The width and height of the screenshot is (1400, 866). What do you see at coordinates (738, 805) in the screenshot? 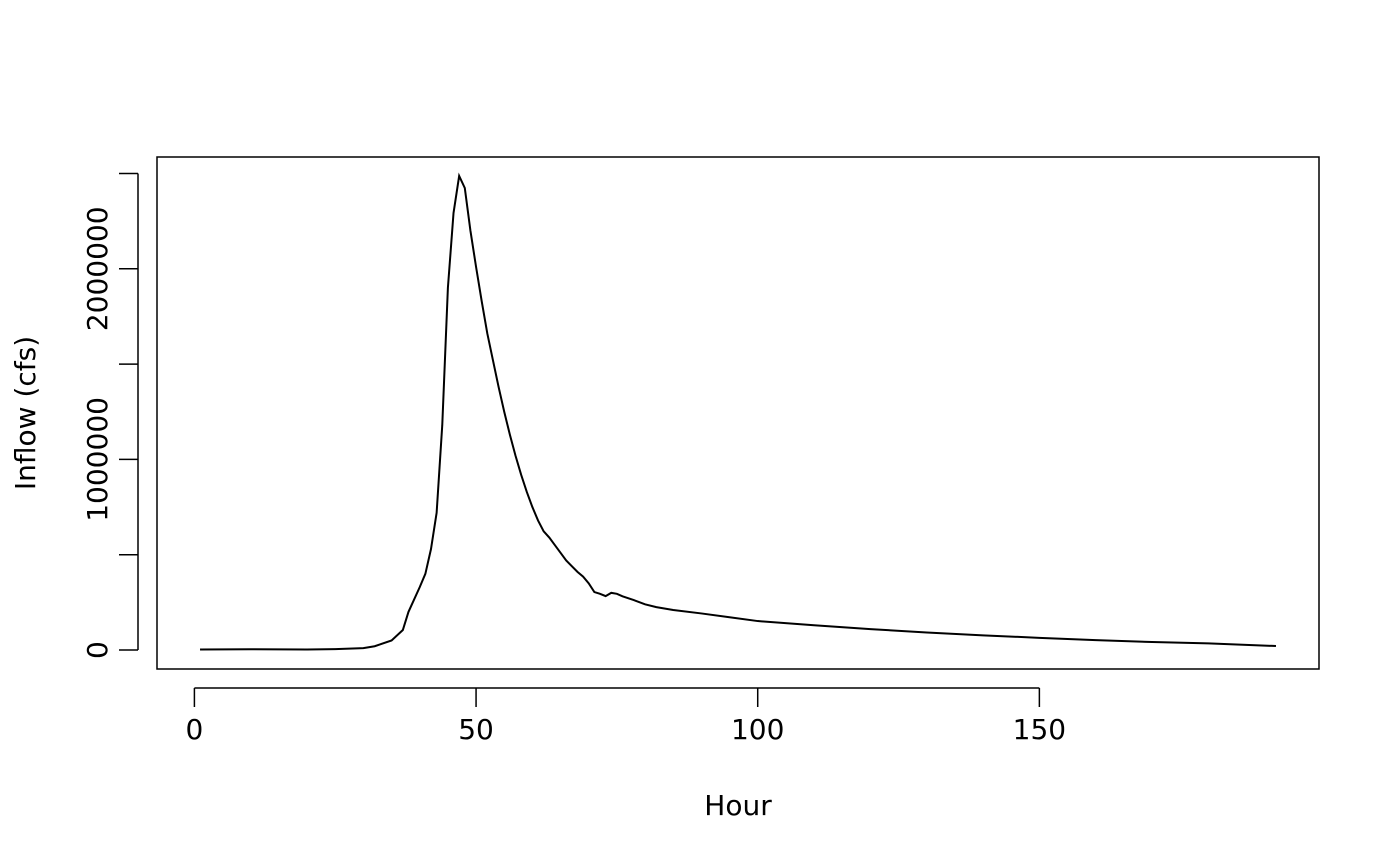
I see `x-axis-label: Hour` at bounding box center [738, 805].